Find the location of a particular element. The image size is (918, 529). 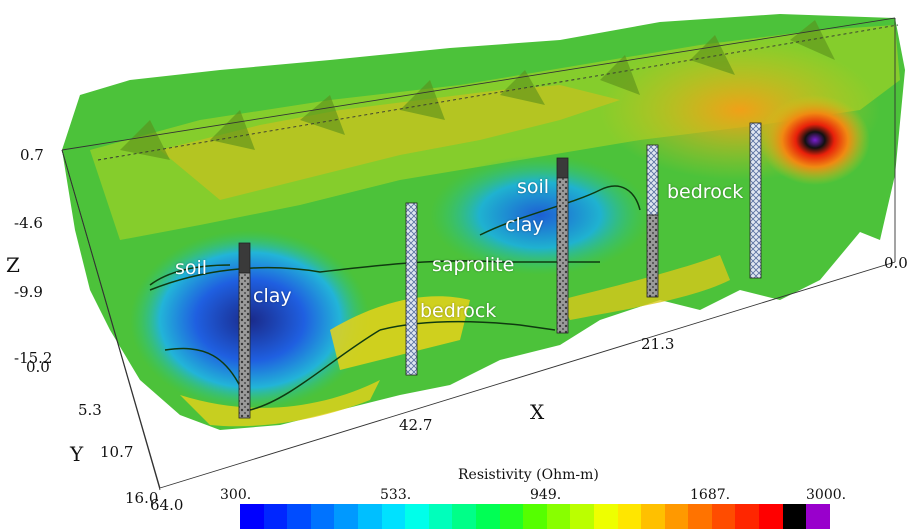

y-tick-0: 0.0 is located at coordinates (38, 367).